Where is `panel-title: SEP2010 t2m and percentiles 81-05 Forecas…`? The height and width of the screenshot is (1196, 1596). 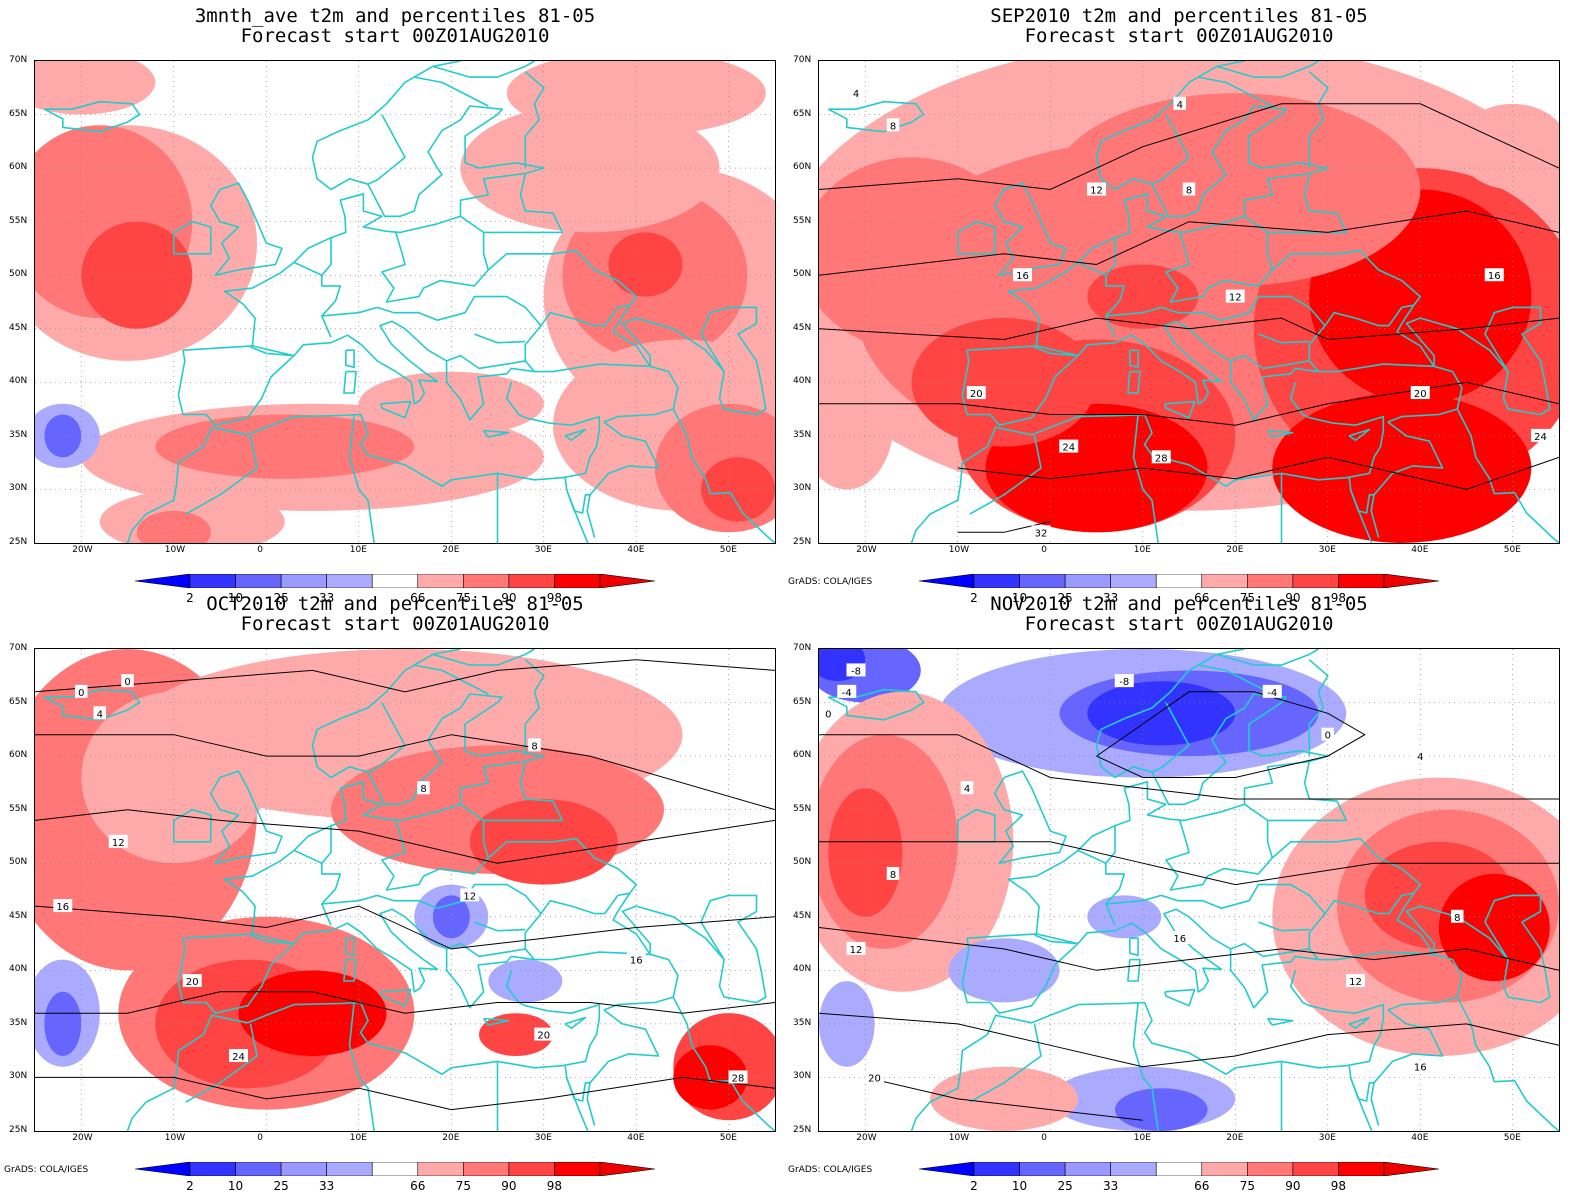 panel-title: SEP2010 t2m and percentiles 81-05 Forecas… is located at coordinates (1179, 26).